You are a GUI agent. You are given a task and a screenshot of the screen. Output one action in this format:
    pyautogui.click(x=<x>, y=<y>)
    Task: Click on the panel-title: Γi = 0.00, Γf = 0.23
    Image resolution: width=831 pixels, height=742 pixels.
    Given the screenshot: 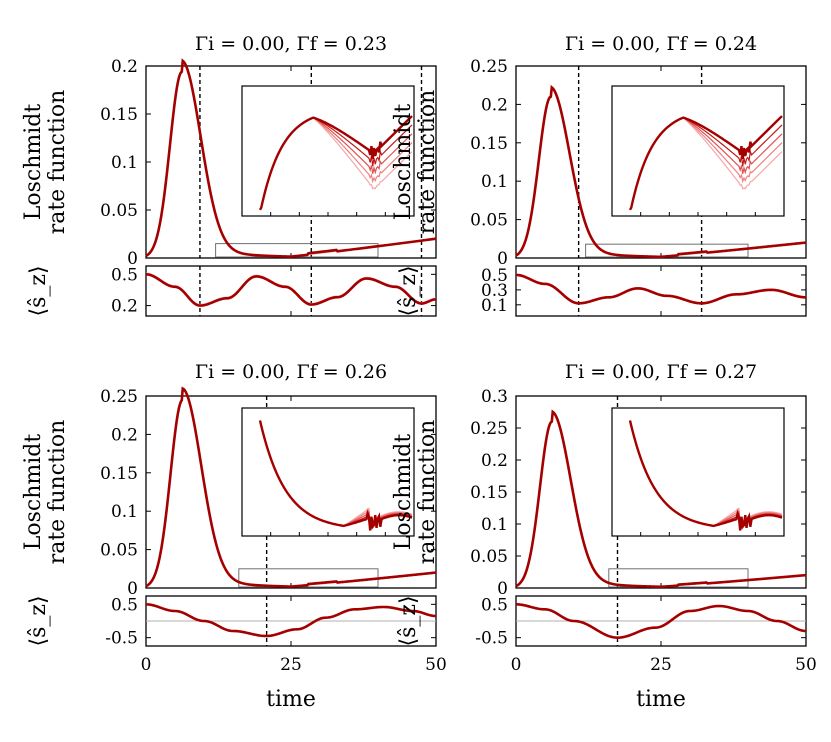 What is the action you would take?
    pyautogui.click(x=291, y=44)
    